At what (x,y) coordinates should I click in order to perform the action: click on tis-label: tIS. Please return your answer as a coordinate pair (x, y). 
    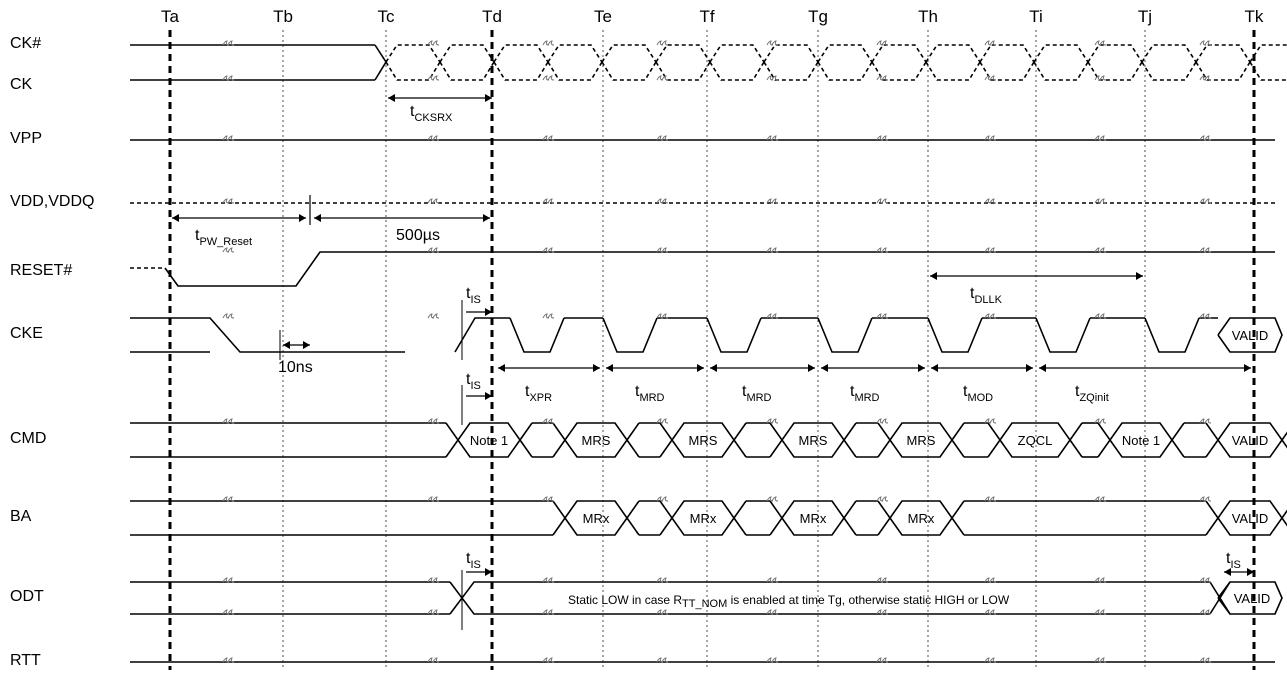
    Looking at the image, I should click on (473, 381).